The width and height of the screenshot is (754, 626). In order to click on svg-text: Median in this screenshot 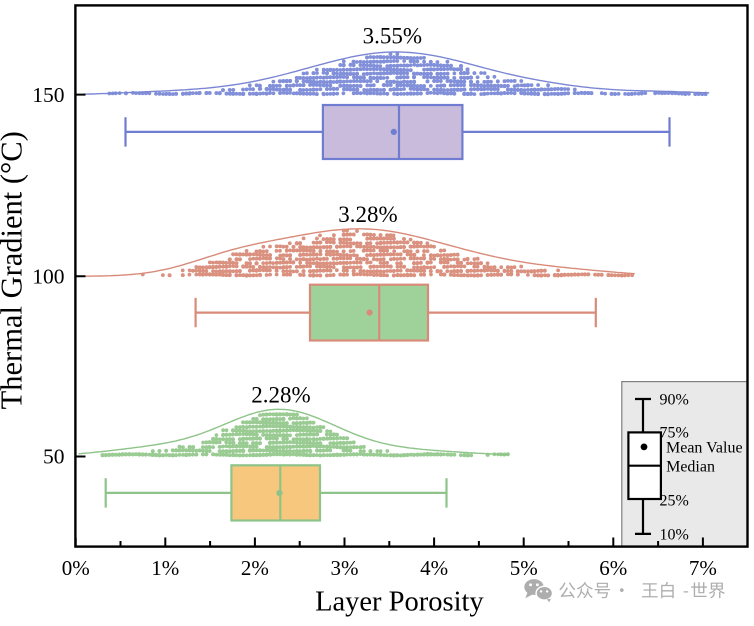, I will do `click(690, 466)`.